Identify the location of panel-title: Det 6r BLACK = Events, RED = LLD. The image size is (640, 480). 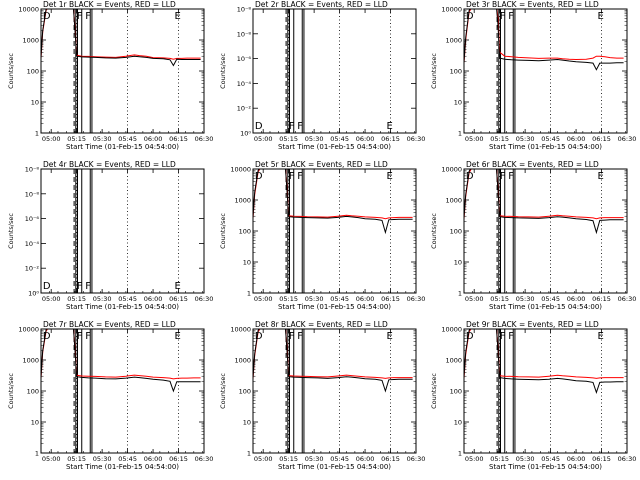
(532, 164).